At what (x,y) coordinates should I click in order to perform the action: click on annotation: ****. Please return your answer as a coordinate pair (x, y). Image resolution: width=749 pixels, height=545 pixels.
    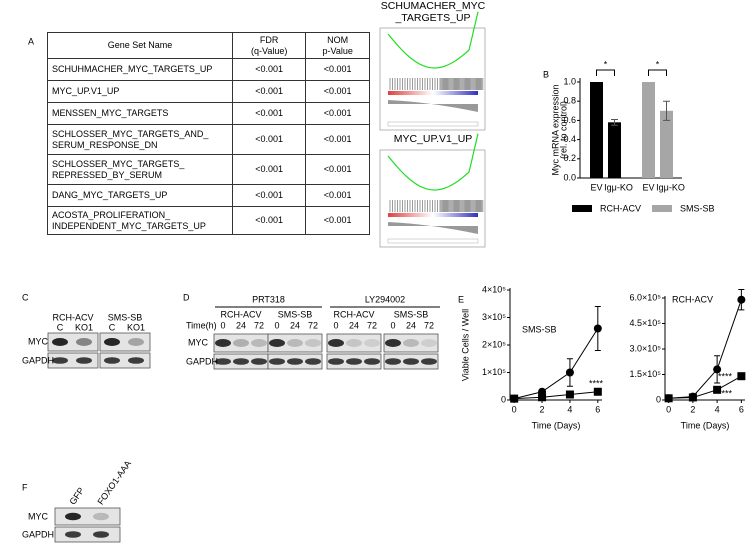
    Looking at the image, I should click on (725, 376).